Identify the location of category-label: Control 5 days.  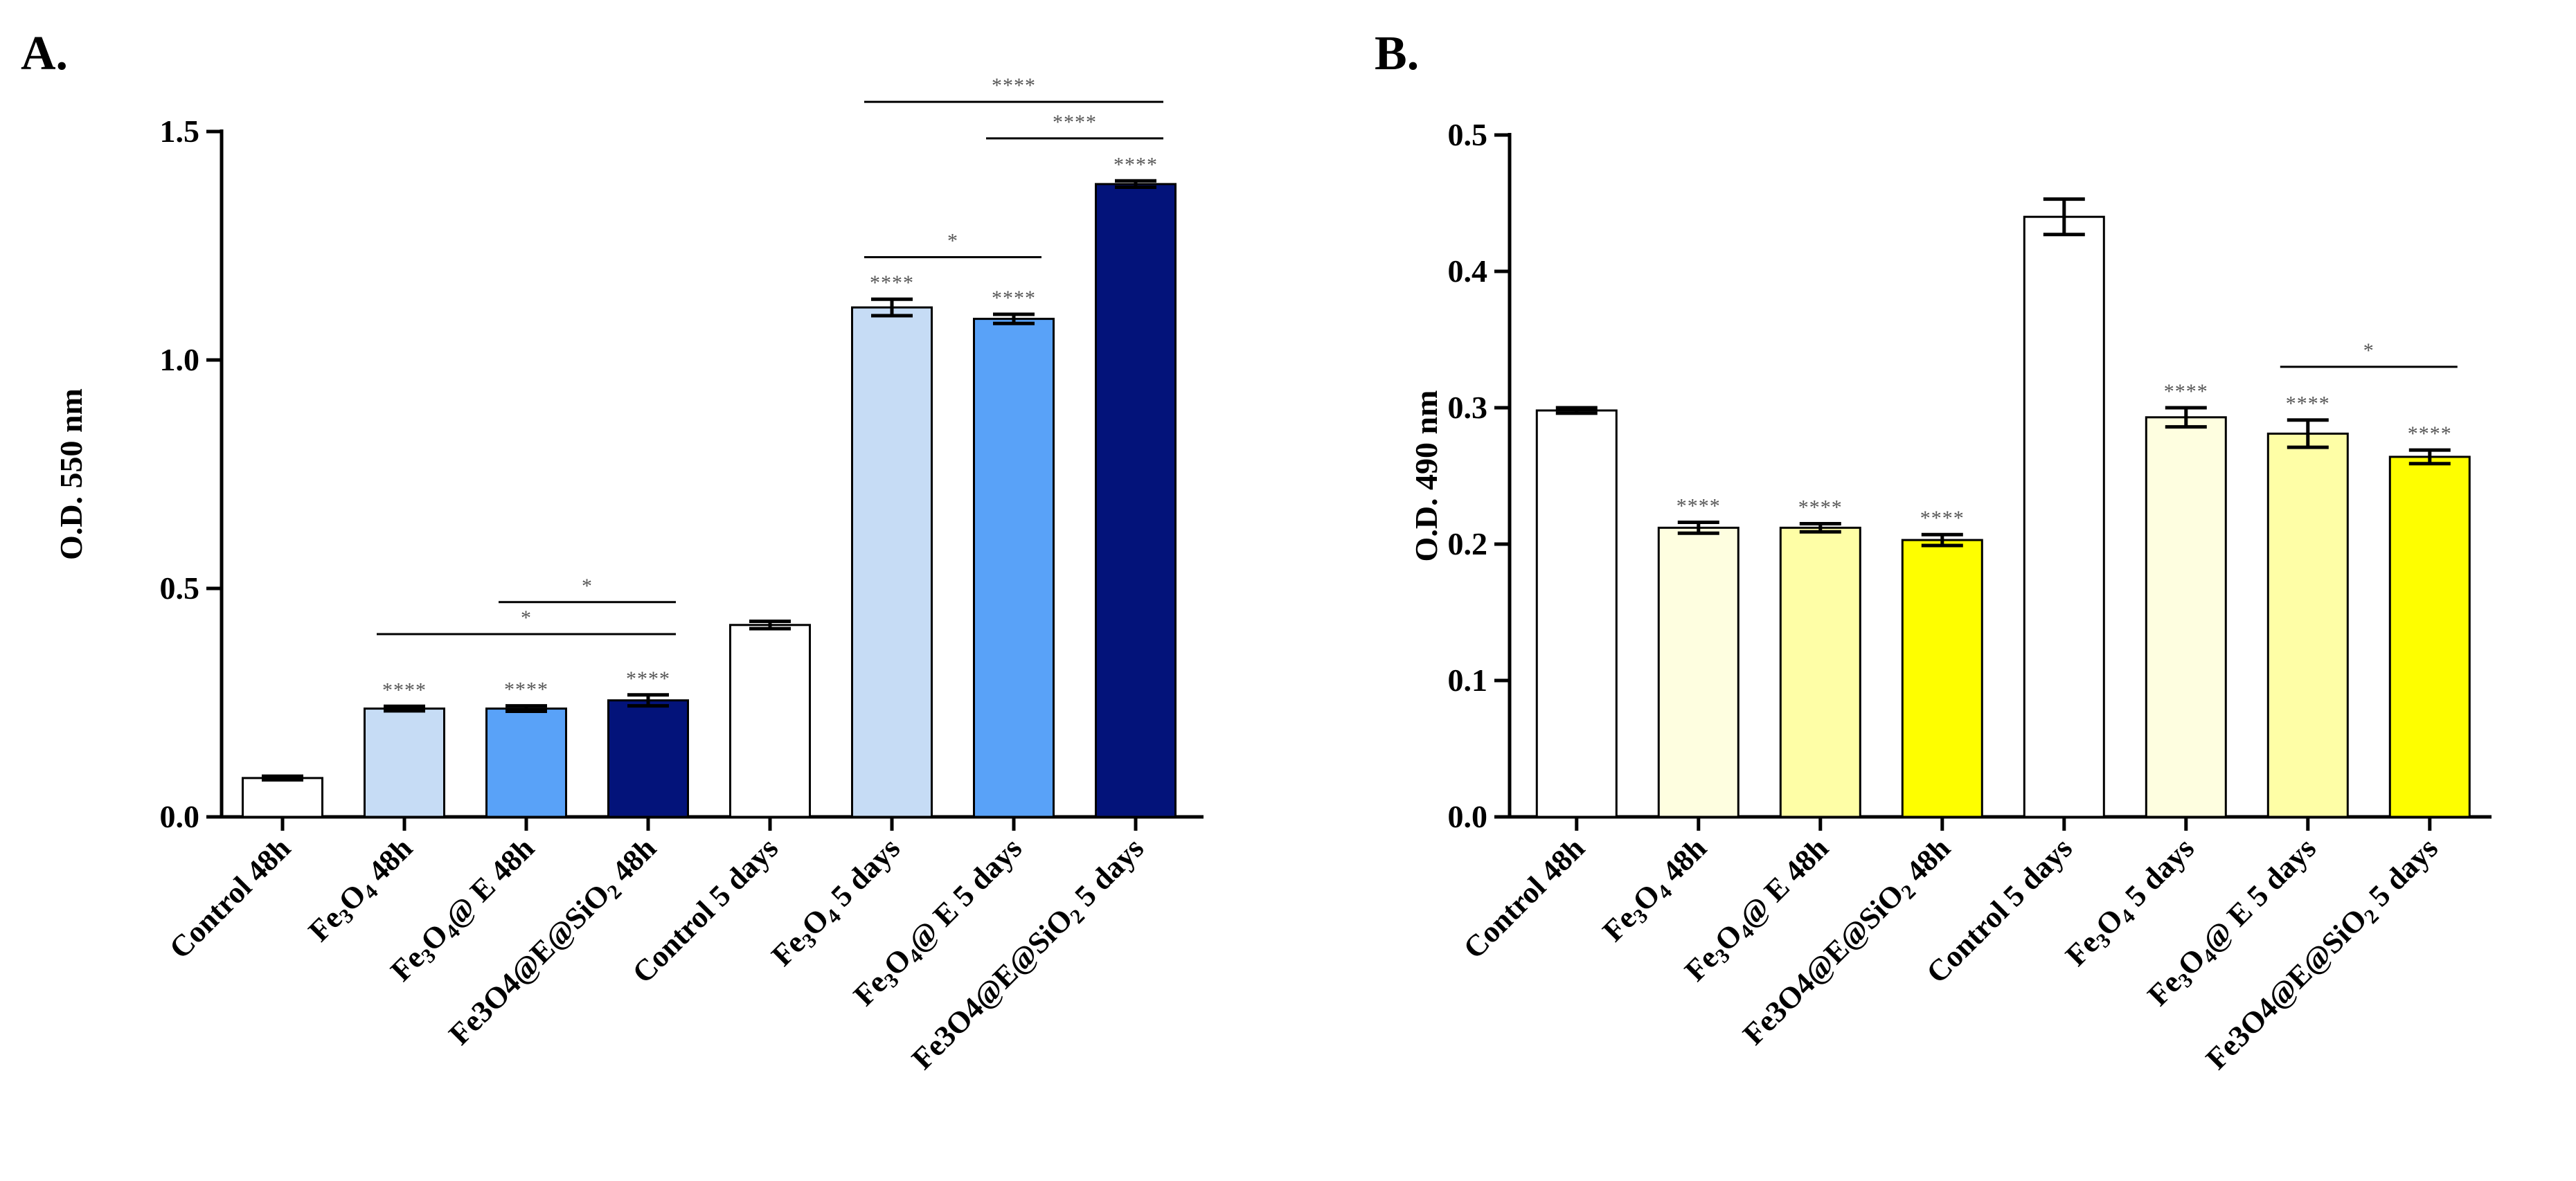
(1999, 910).